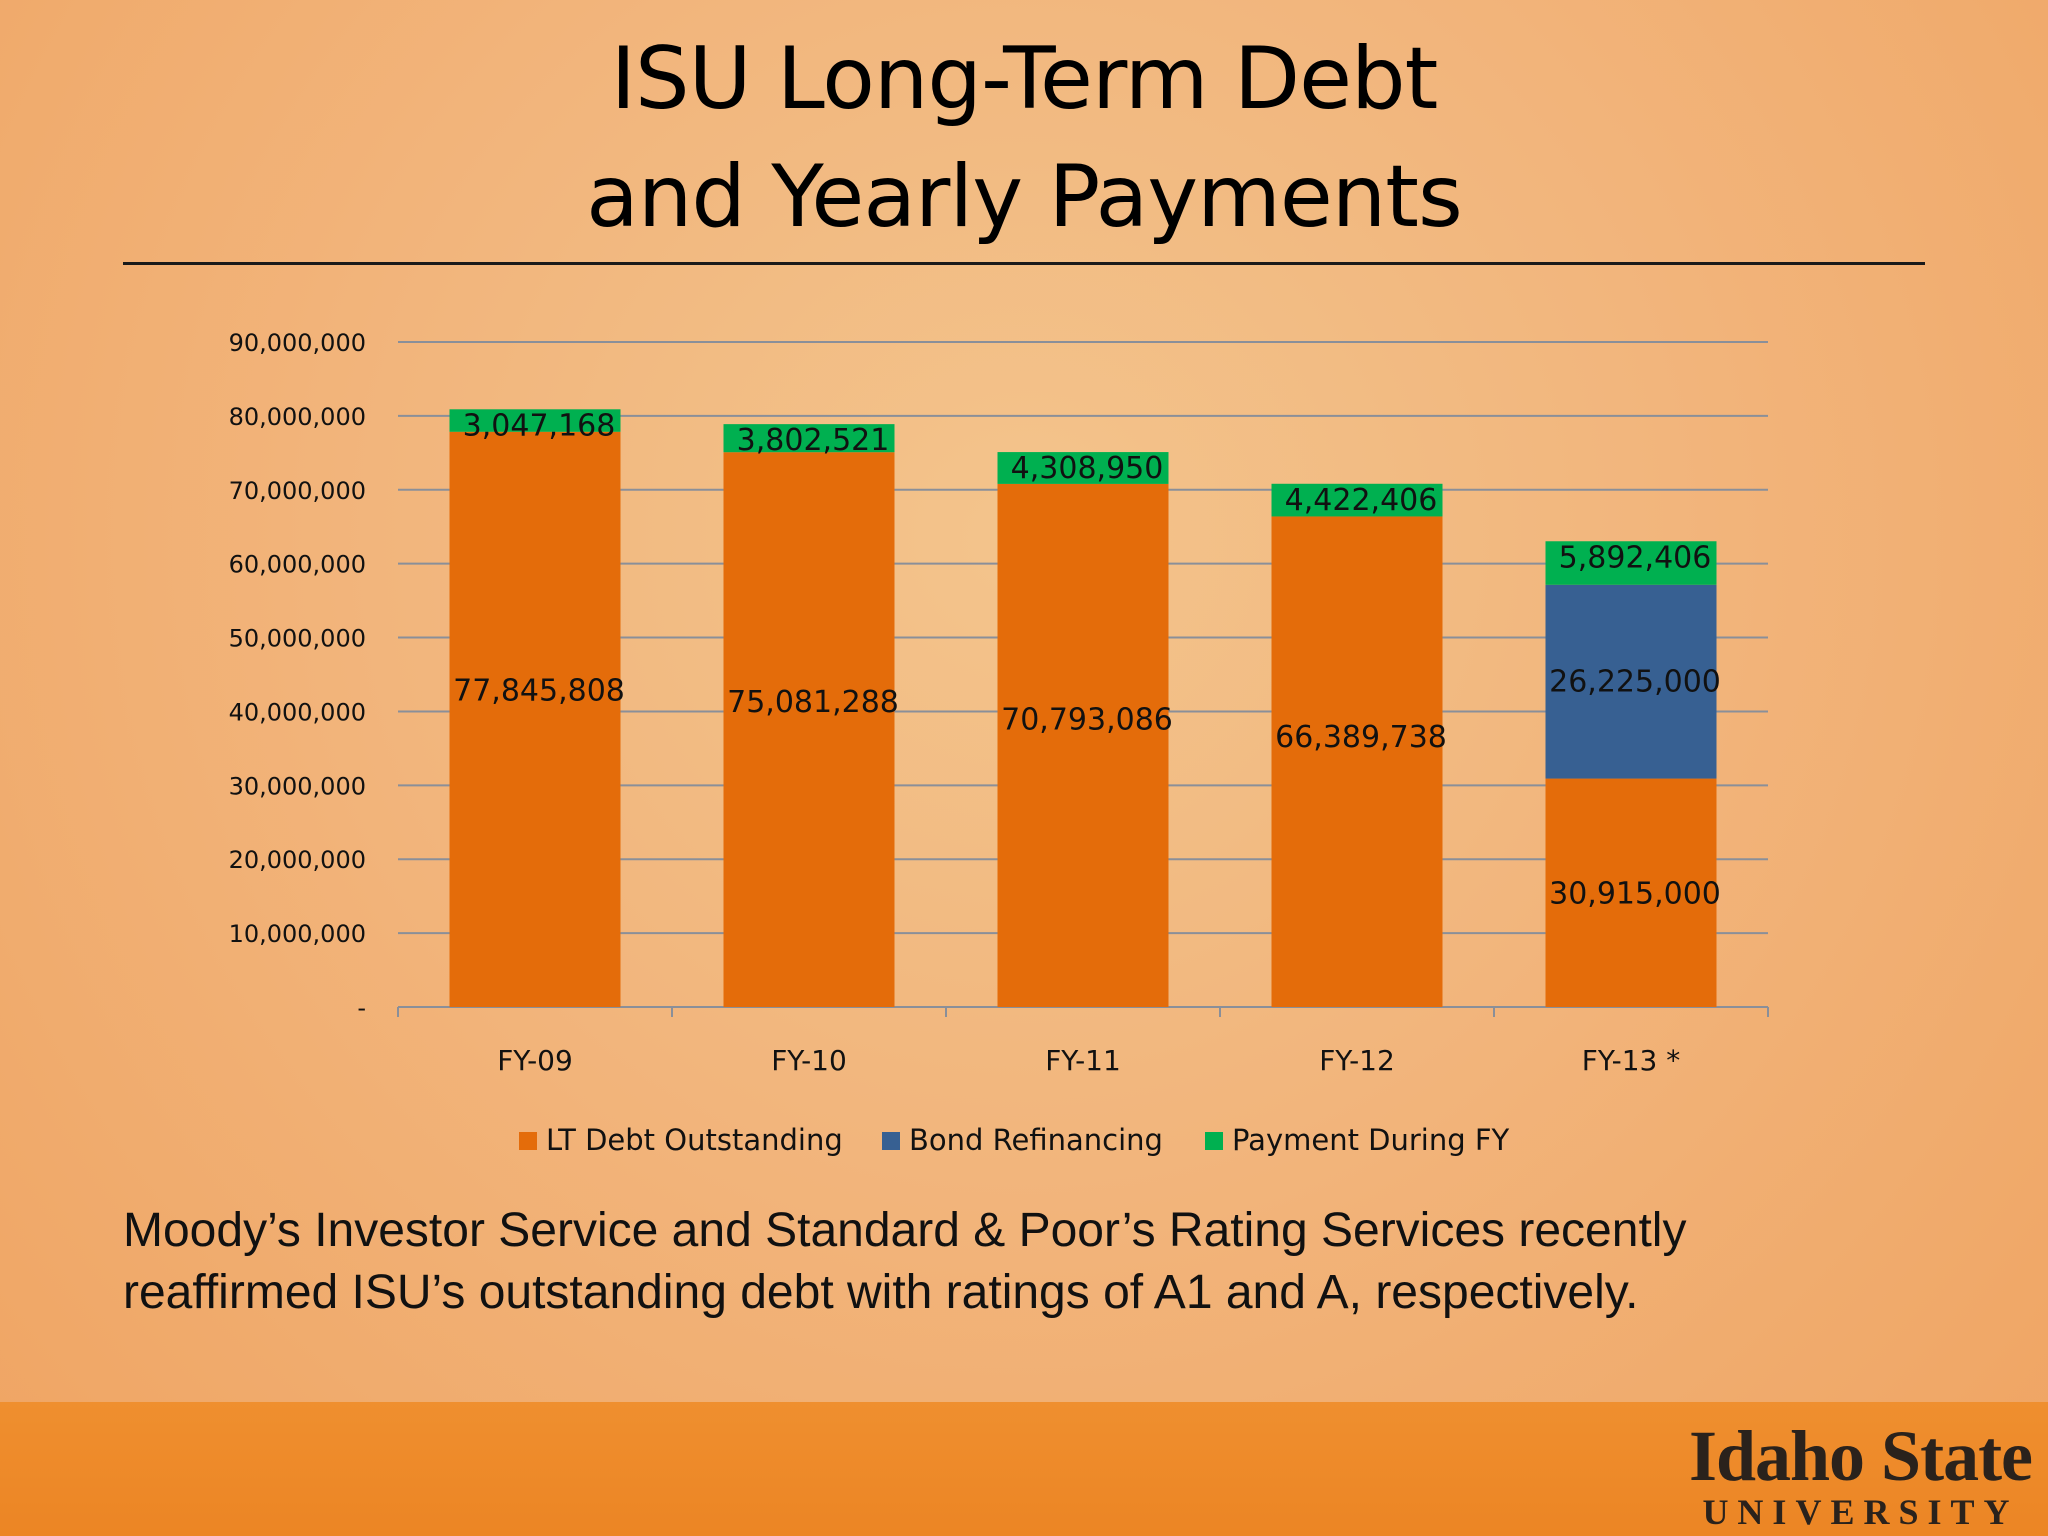  I want to click on y-tick-label: 60,000,000, so click(297, 565).